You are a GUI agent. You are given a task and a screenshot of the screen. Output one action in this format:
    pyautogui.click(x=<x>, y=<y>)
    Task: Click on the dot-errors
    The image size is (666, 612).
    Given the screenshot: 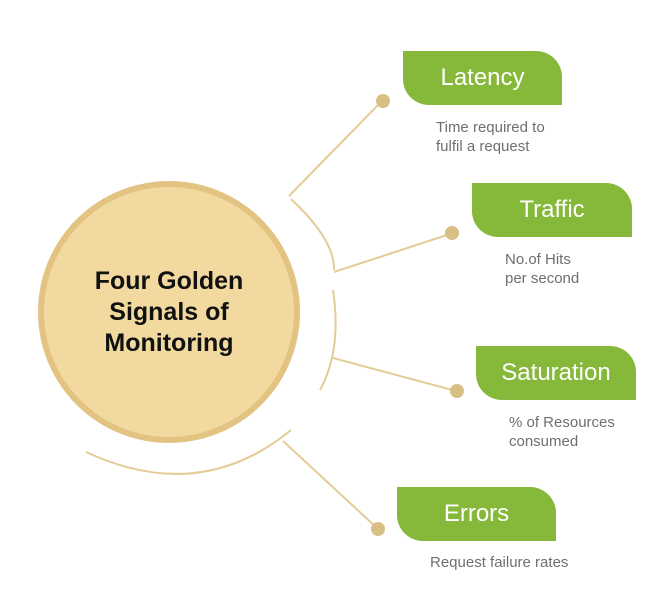 What is the action you would take?
    pyautogui.click(x=378, y=529)
    